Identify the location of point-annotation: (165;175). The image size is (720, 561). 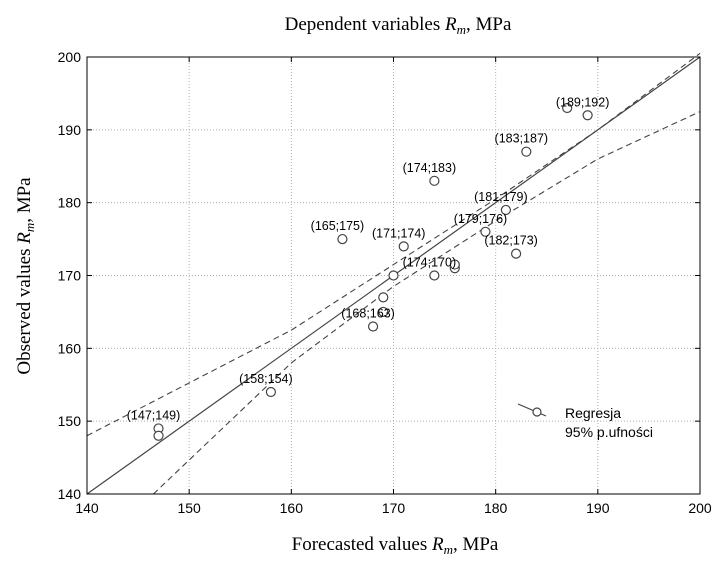
(338, 226).